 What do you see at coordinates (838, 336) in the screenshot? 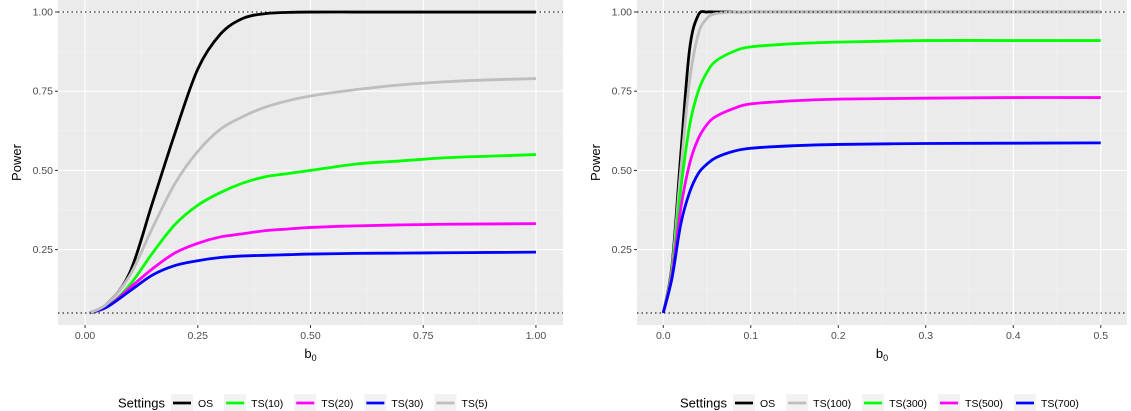
I see `x-tick-label: 0.2` at bounding box center [838, 336].